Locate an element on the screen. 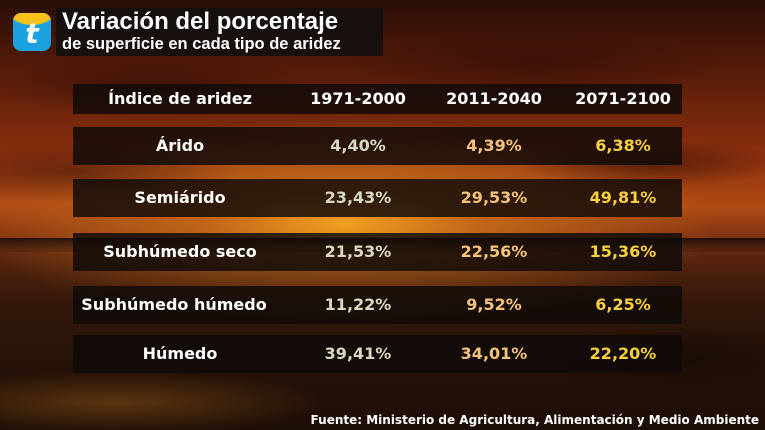 The width and height of the screenshot is (765, 430). header-row is located at coordinates (377, 99).